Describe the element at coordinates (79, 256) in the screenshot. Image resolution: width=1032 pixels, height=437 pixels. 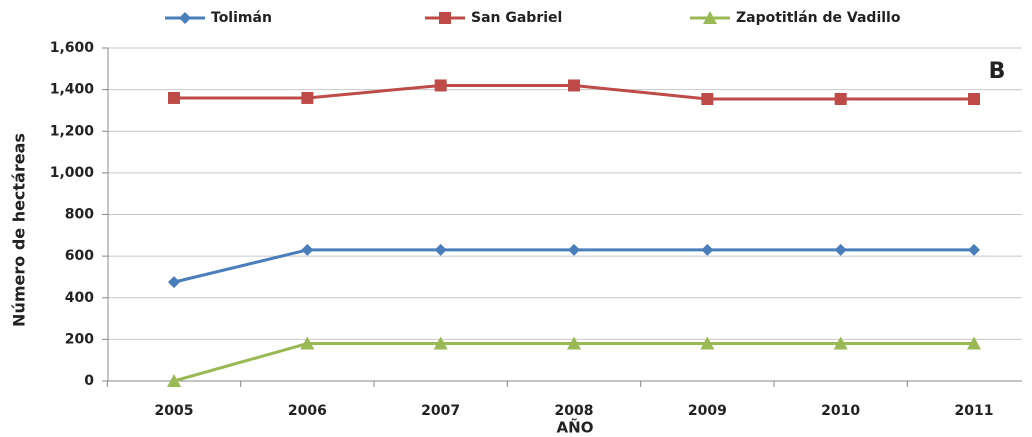
I see `y-tick-label: 600` at that location.